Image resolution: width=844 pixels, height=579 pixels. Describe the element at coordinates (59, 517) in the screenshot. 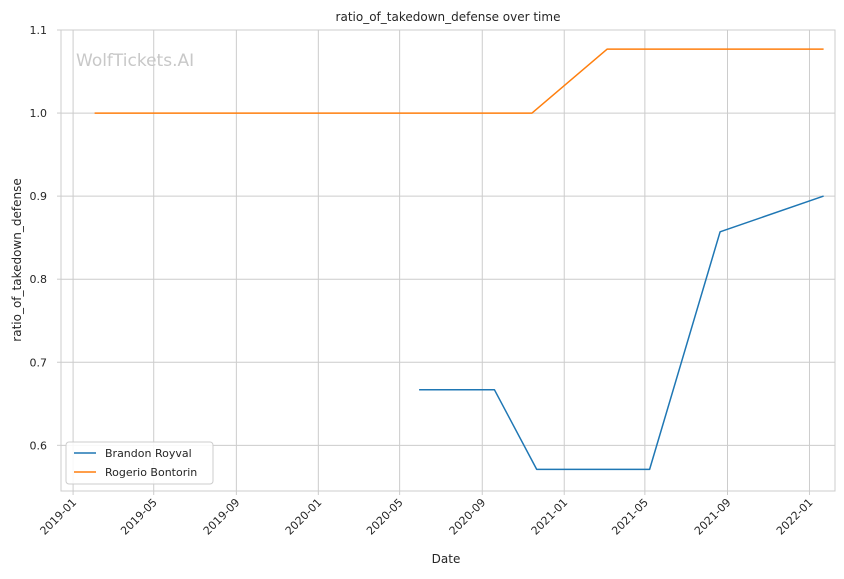

I see `x-tick-label: 2019-01` at that location.